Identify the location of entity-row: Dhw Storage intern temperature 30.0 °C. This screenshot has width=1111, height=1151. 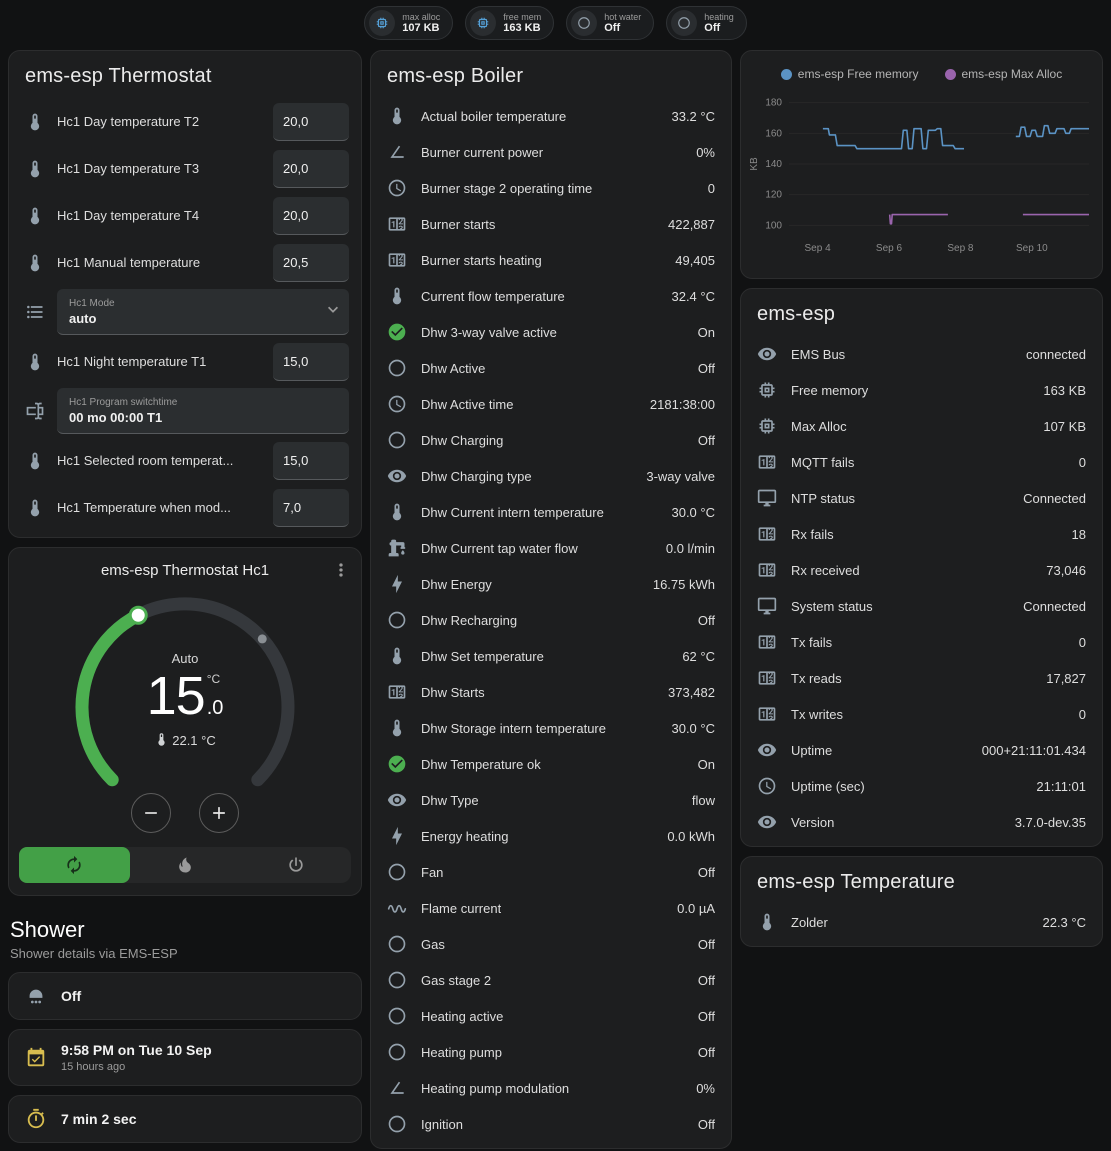
(551, 728).